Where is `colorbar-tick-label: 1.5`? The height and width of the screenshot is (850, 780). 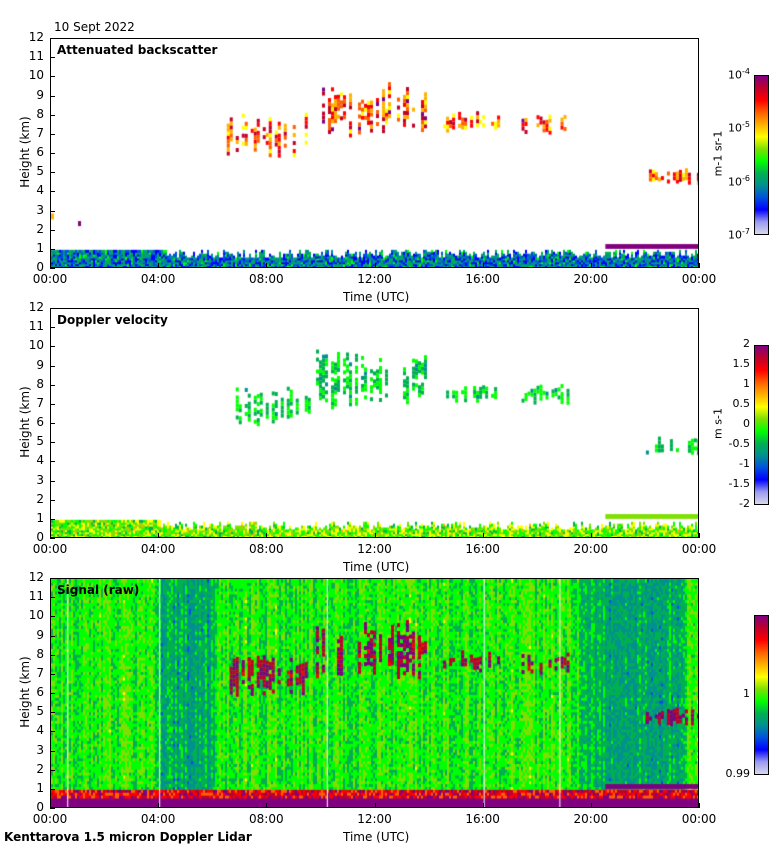
colorbar-tick-label: 1.5 is located at coordinates (741, 363).